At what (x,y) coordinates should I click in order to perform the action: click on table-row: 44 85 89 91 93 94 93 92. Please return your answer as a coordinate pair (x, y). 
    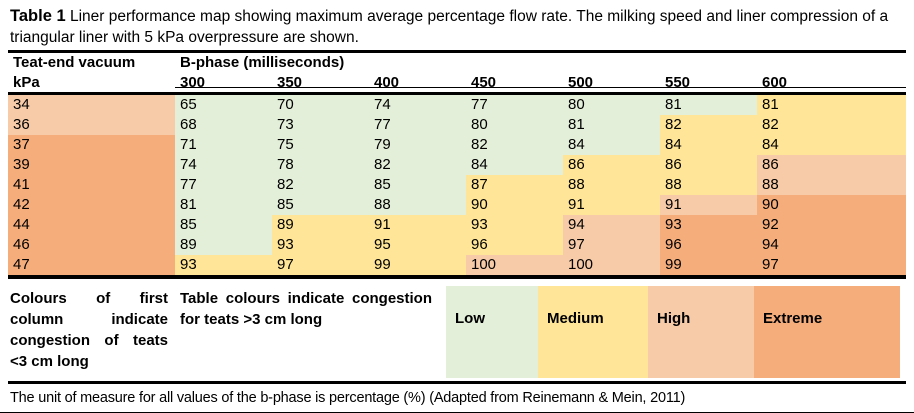
    Looking at the image, I should click on (457, 225).